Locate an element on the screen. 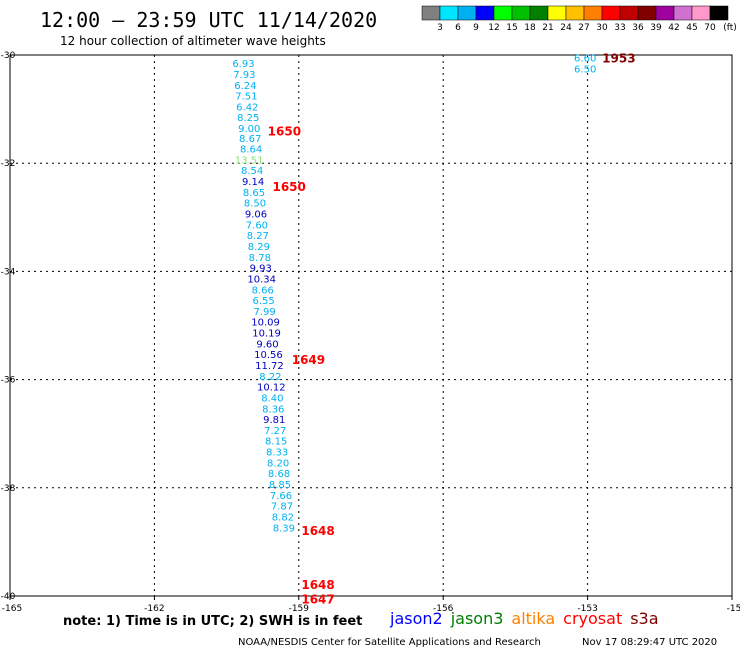 This screenshot has width=740, height=650. color-scale-label: 9 is located at coordinates (476, 28).